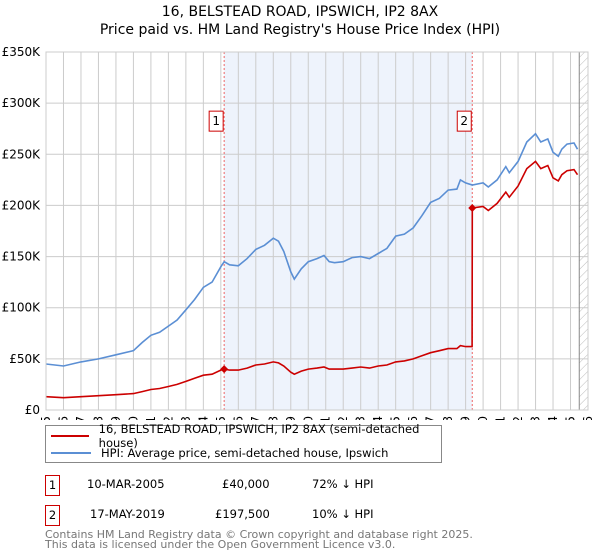 The height and width of the screenshot is (560, 600). I want to click on x-tick-label: 2026, so click(588, 418).